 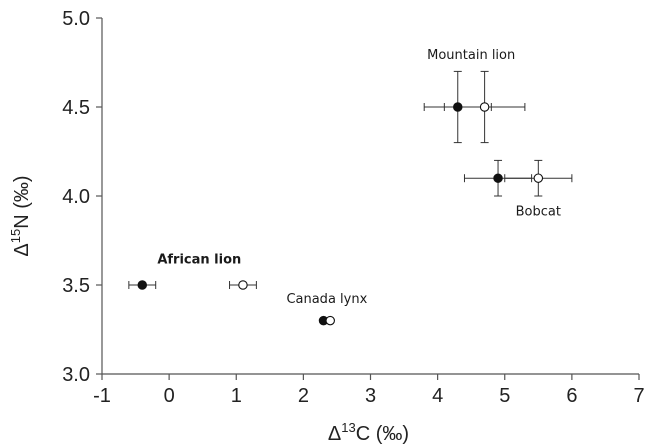 I want to click on y-tick-label: 4.5, so click(x=76, y=108).